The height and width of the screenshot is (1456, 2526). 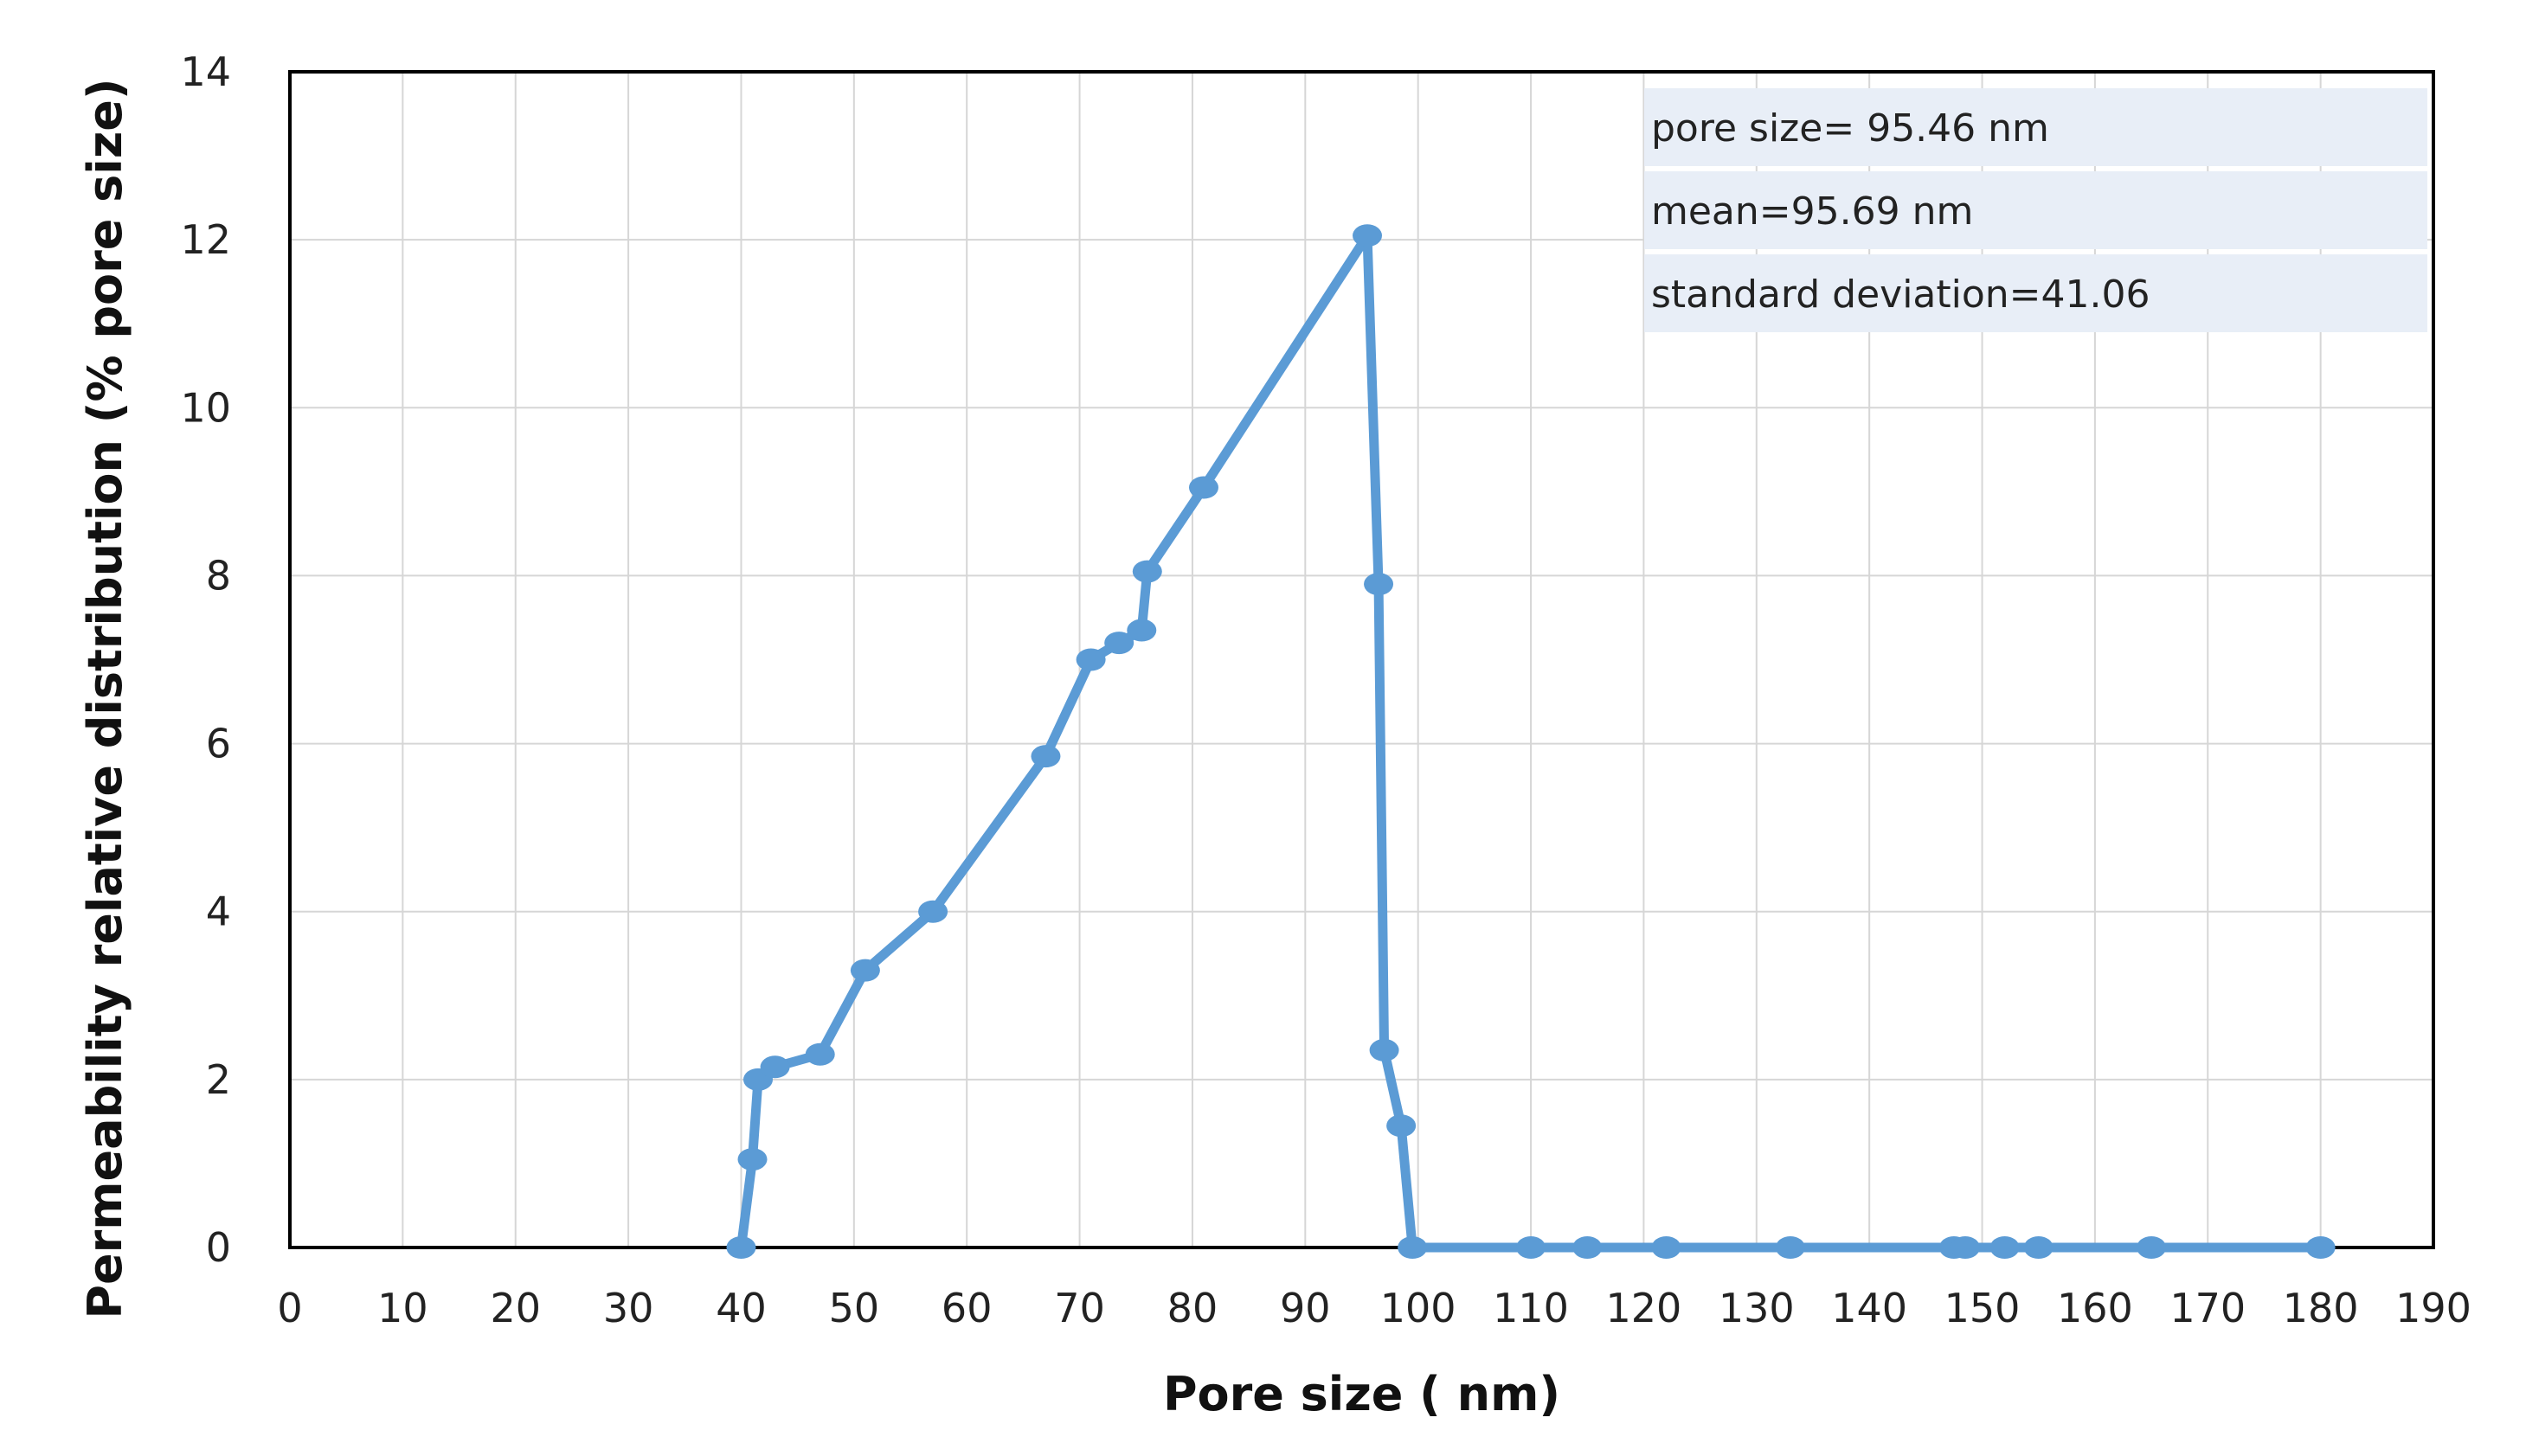 What do you see at coordinates (289, 1308) in the screenshot?
I see `x-tick-label-0: 0` at bounding box center [289, 1308].